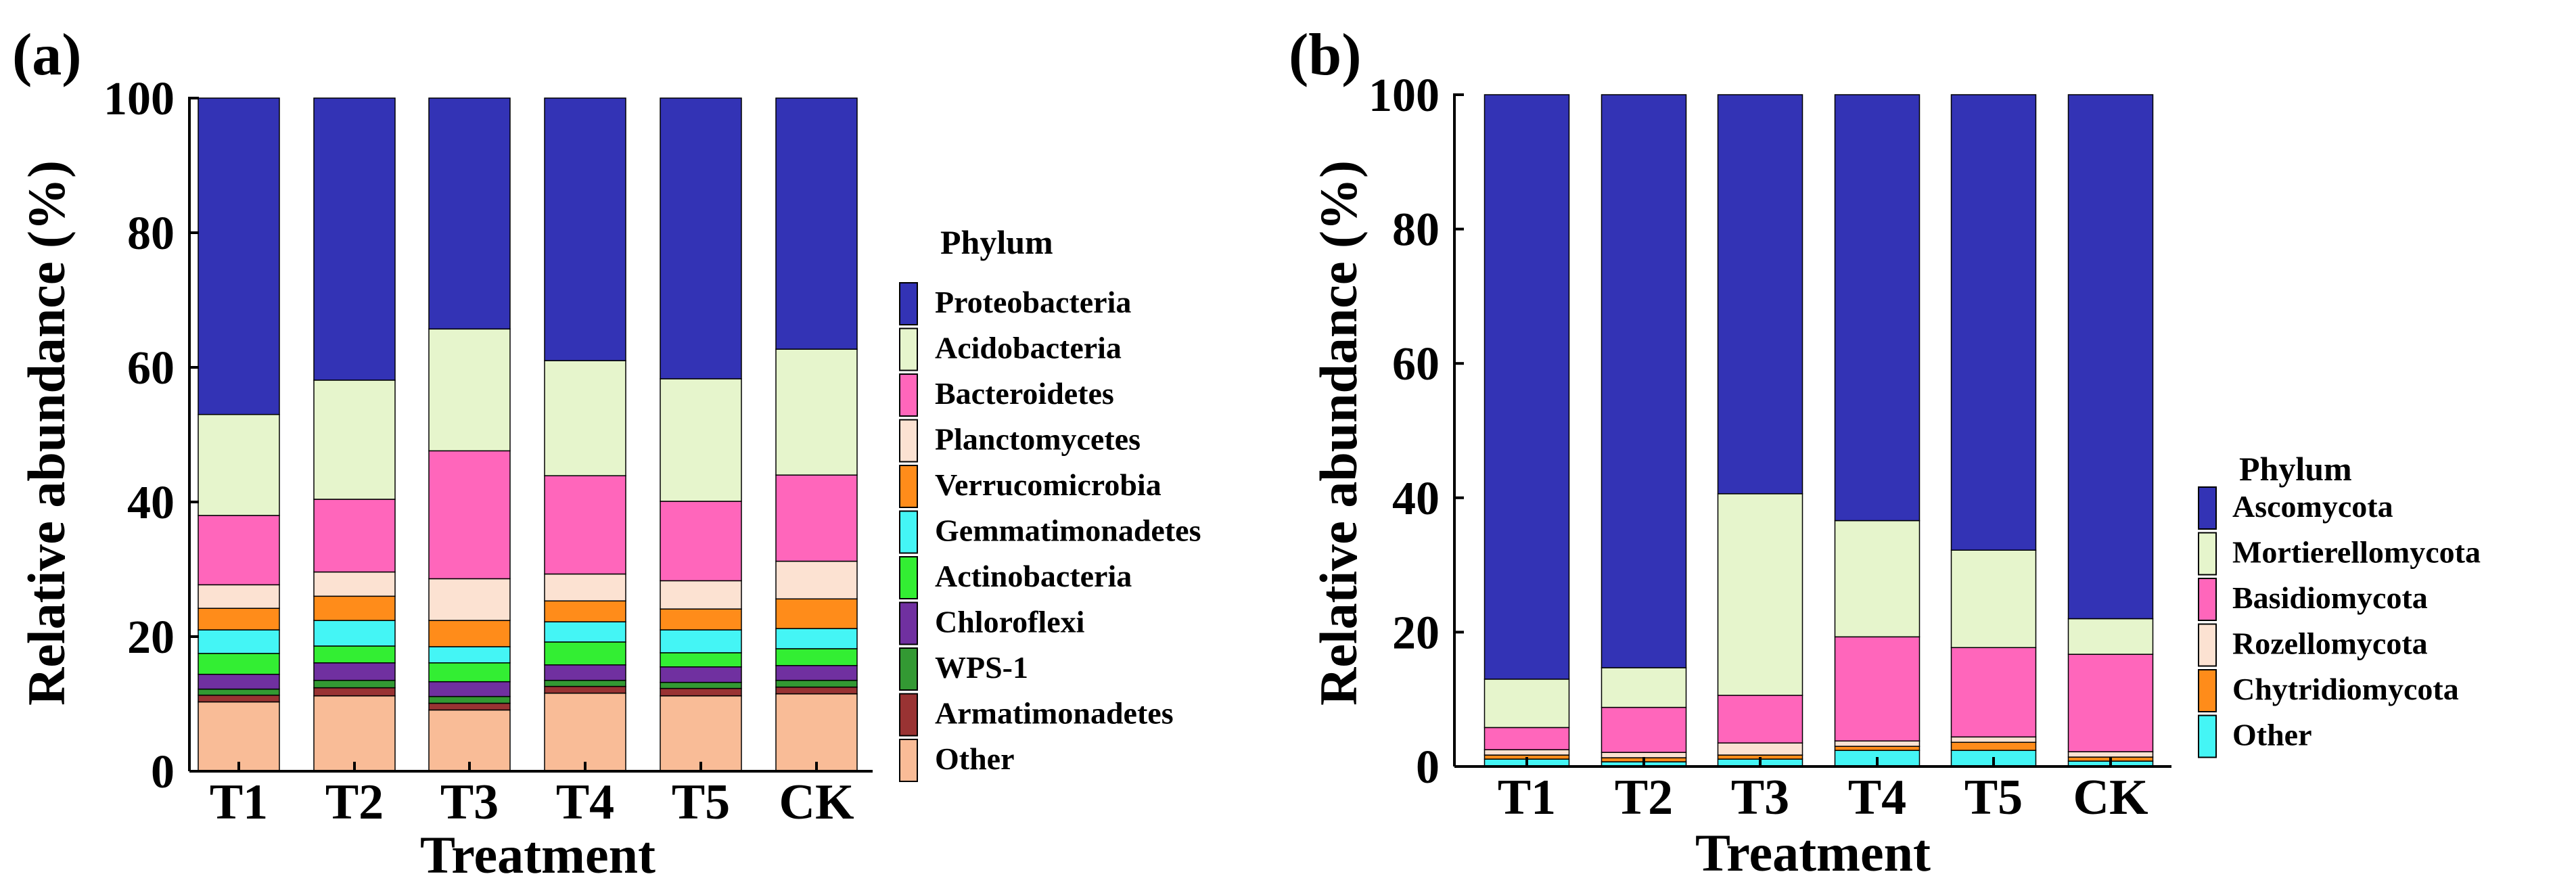  What do you see at coordinates (908, 715) in the screenshot?
I see `legend-swatch-armatimonadetes` at bounding box center [908, 715].